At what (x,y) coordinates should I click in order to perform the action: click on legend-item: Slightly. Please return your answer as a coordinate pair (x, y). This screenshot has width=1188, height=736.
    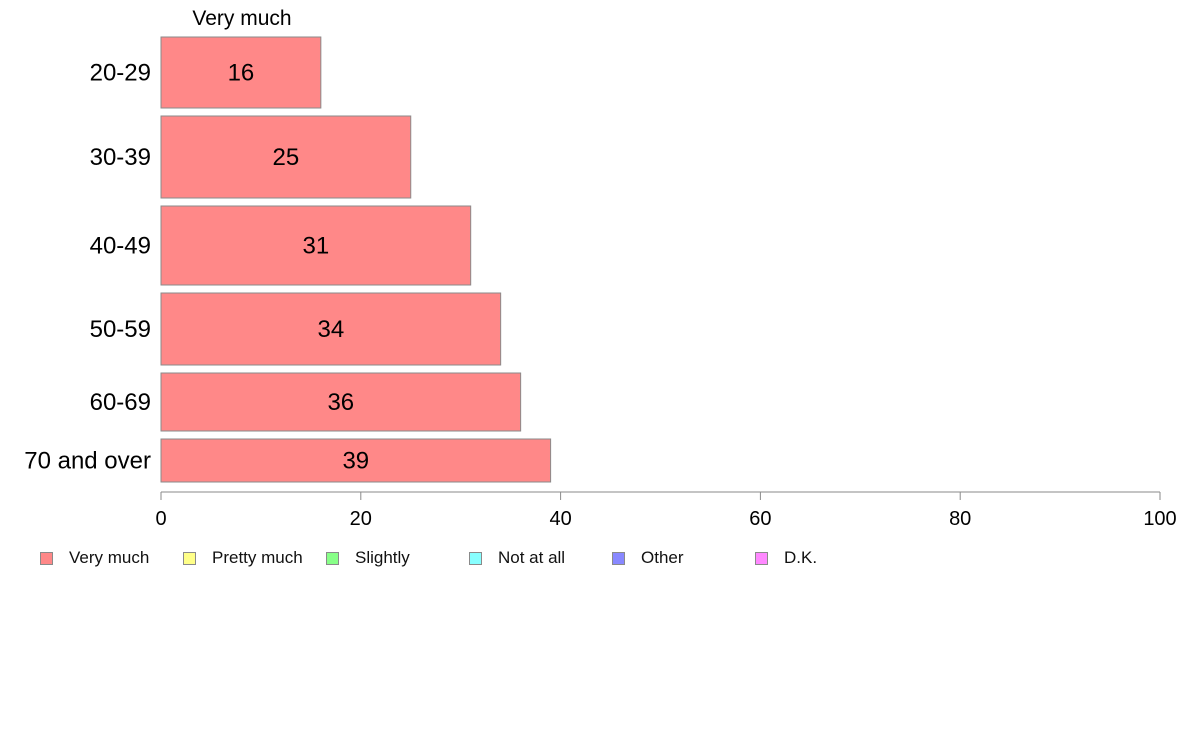
    Looking at the image, I should click on (368, 558).